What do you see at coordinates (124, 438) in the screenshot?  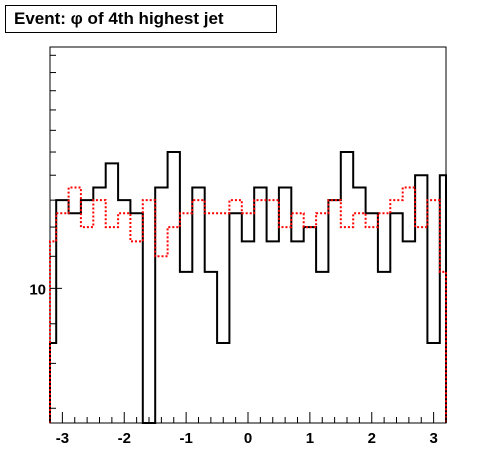 I see `x-tick-label: -2` at bounding box center [124, 438].